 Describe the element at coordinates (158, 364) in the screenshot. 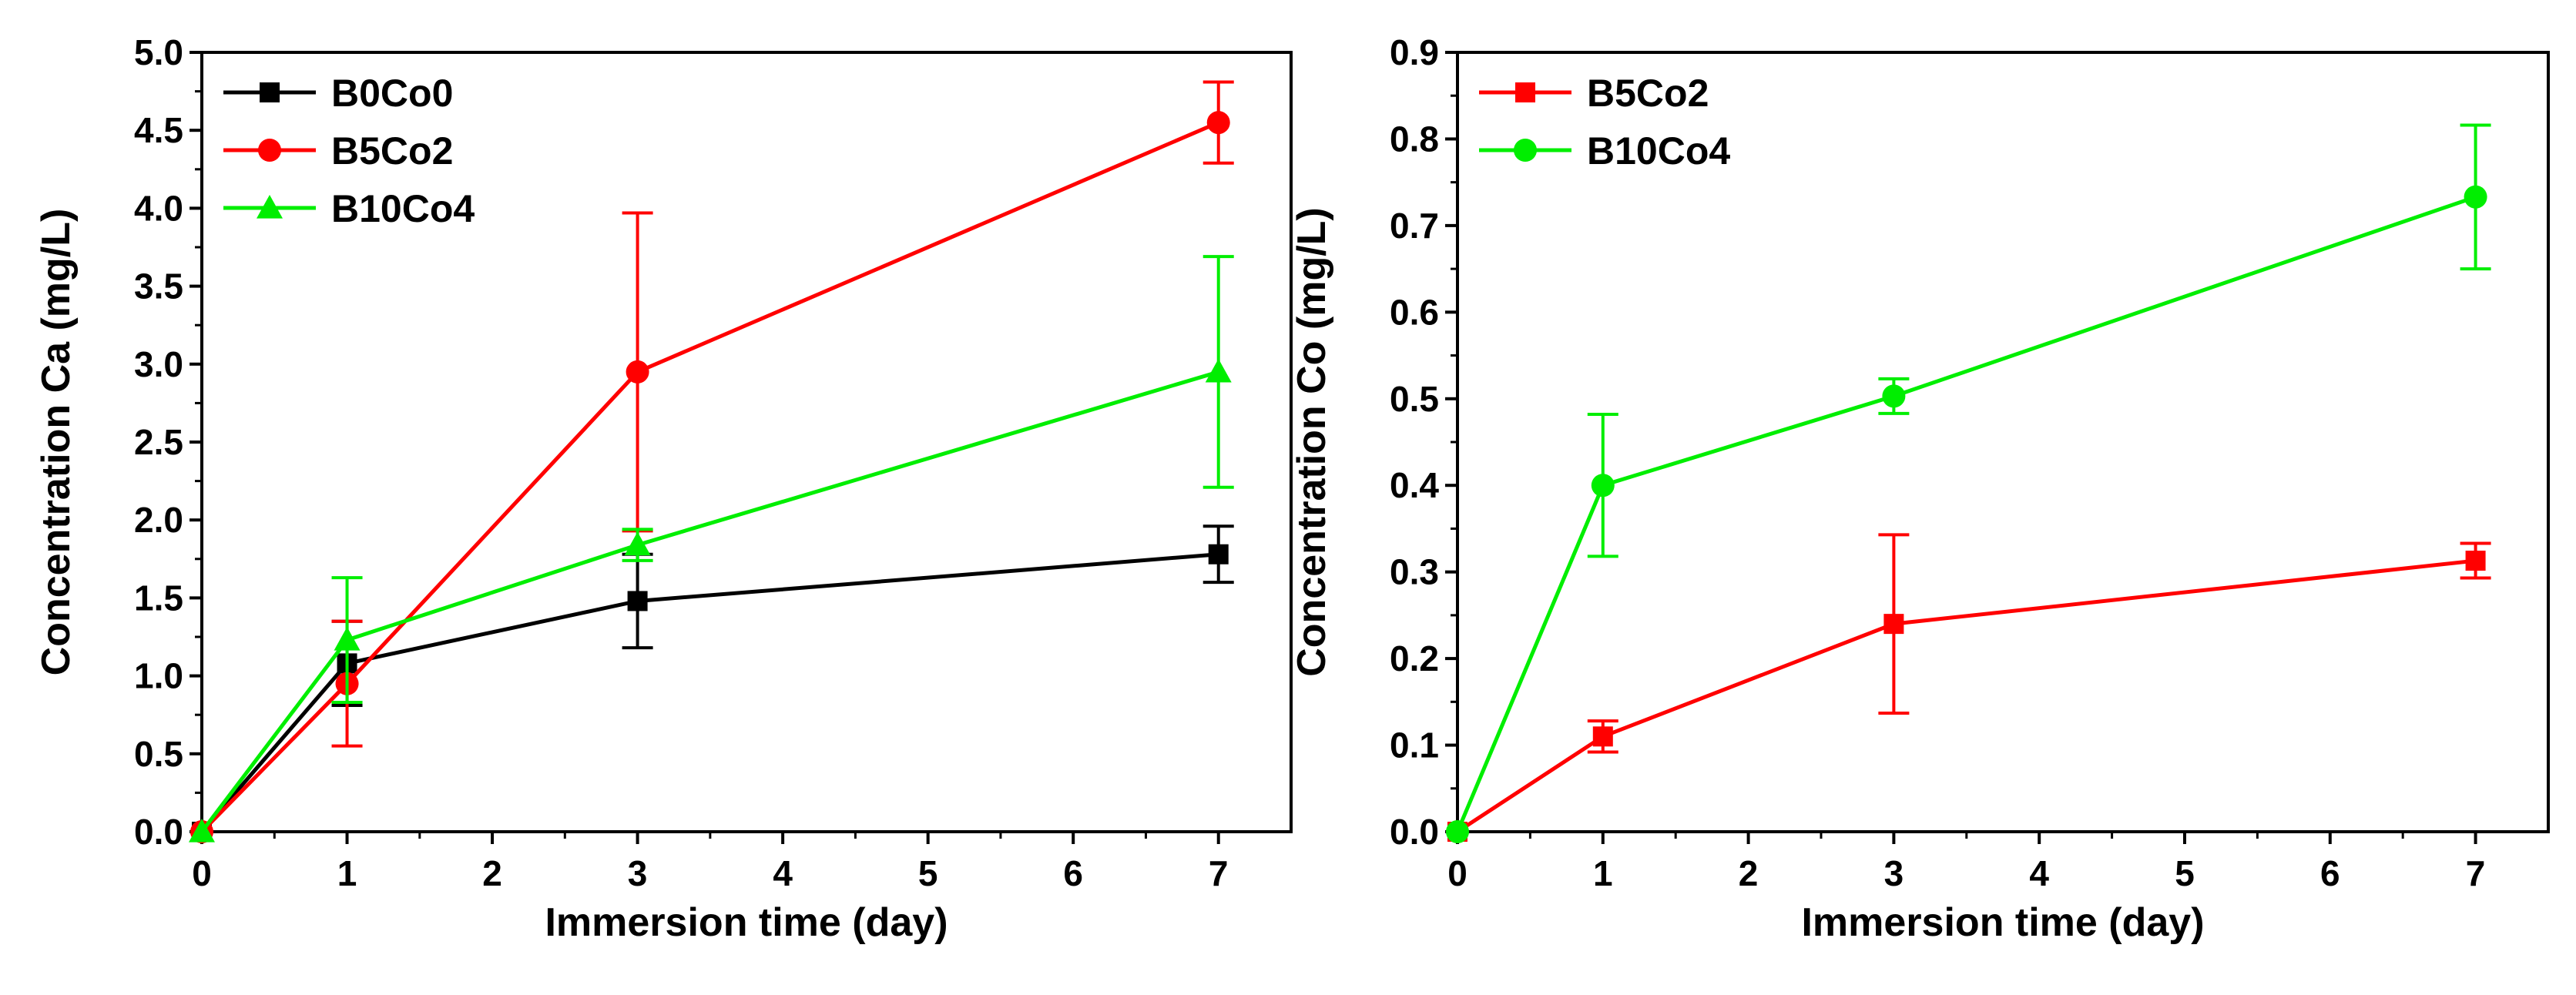

I see `y-tick-label: 3.0` at that location.